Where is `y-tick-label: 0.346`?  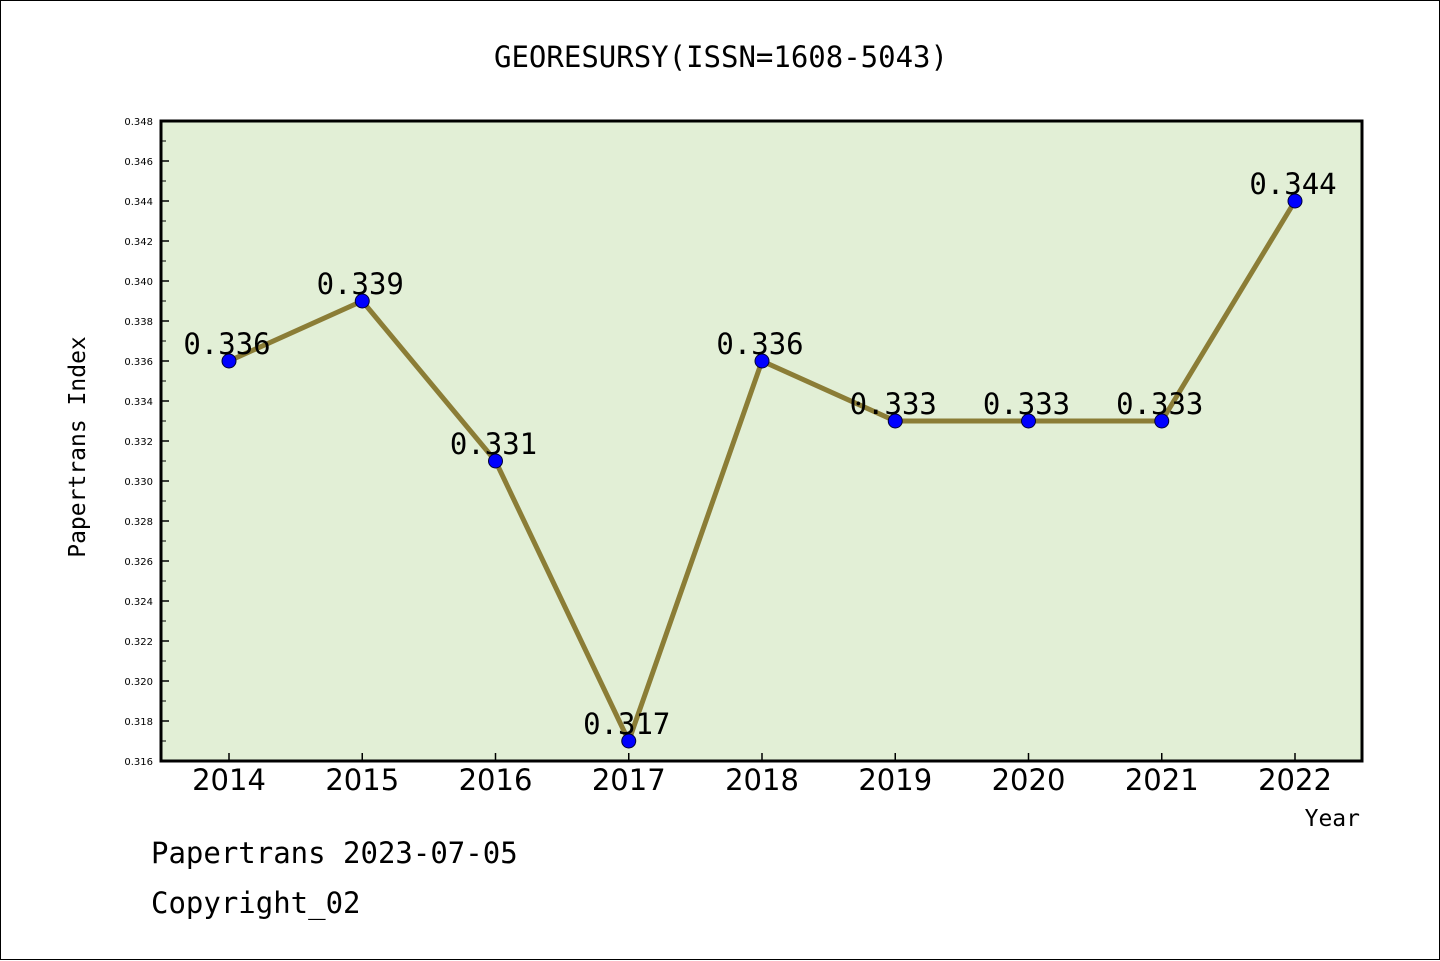 y-tick-label: 0.346 is located at coordinates (138, 162).